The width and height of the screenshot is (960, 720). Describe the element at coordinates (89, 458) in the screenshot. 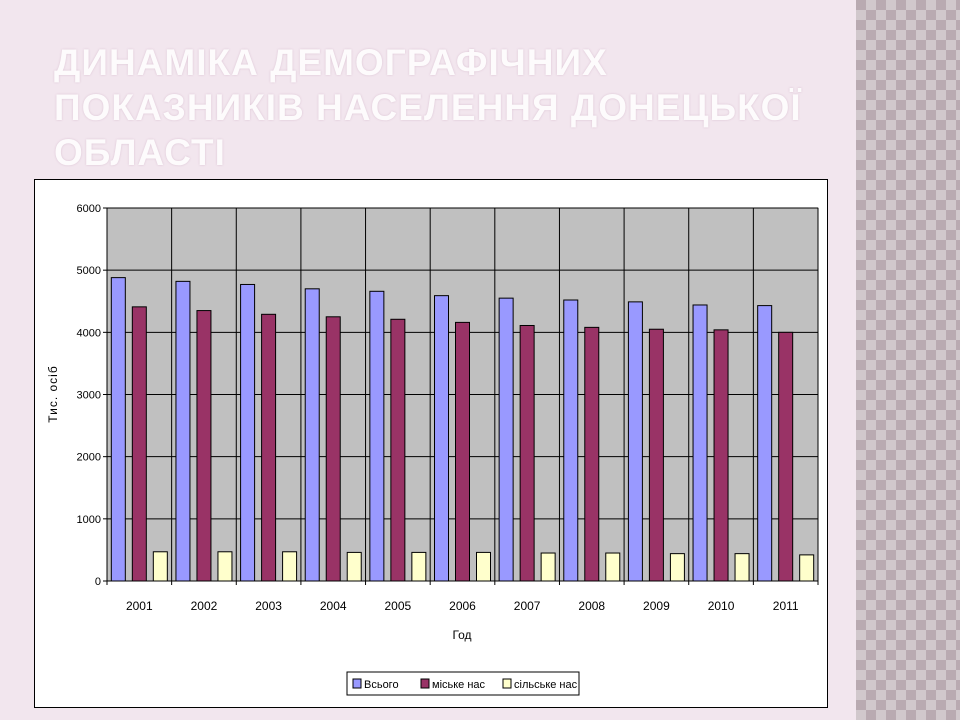

I see `y-tick-label: 2000` at that location.